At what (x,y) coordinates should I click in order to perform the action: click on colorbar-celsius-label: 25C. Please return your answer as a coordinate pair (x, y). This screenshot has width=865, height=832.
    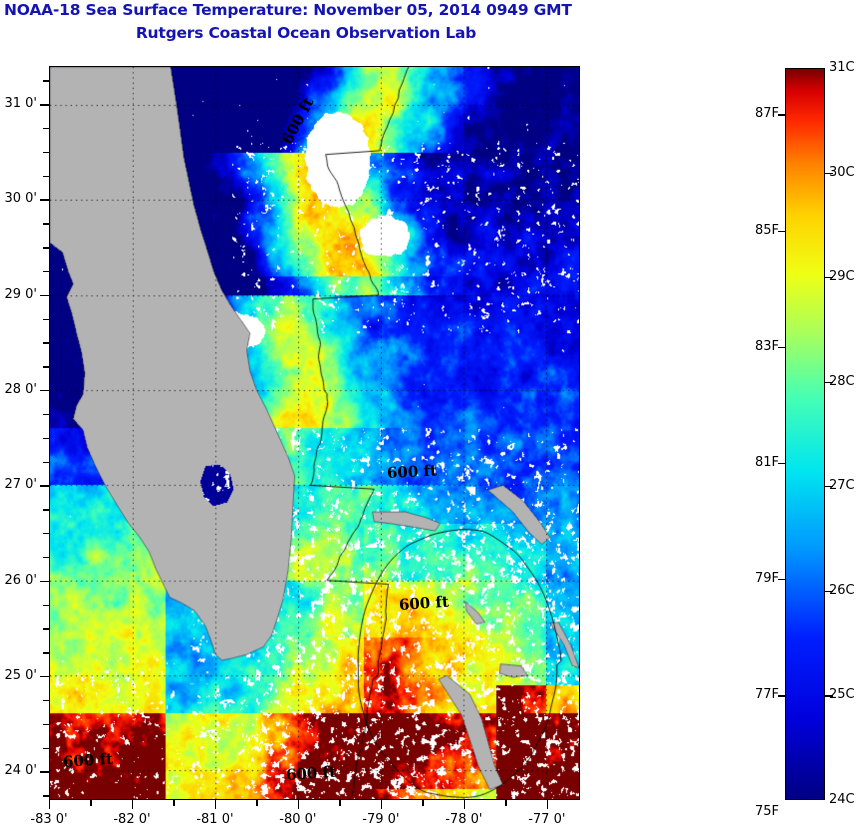
    Looking at the image, I should click on (842, 695).